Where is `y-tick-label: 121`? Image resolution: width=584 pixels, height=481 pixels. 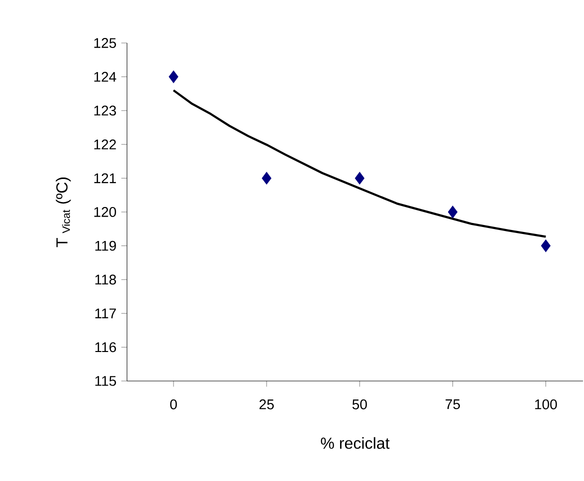
y-tick-label: 121 is located at coordinates (105, 178).